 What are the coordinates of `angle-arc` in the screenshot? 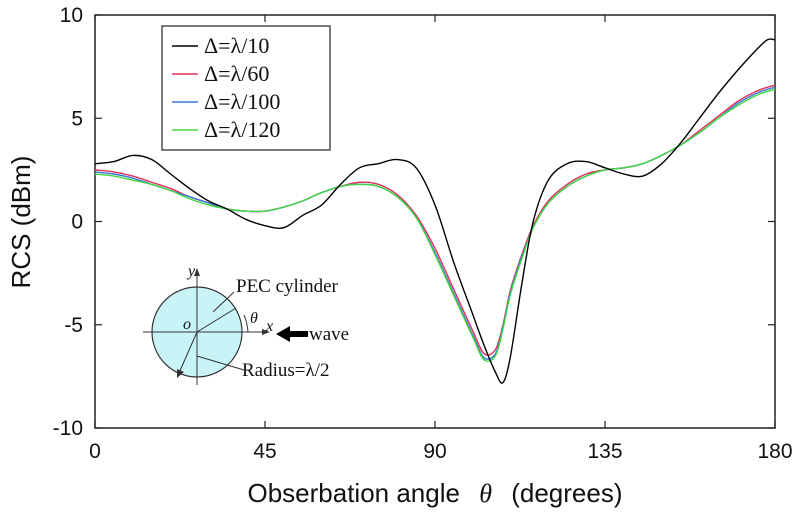 It's located at (246, 323).